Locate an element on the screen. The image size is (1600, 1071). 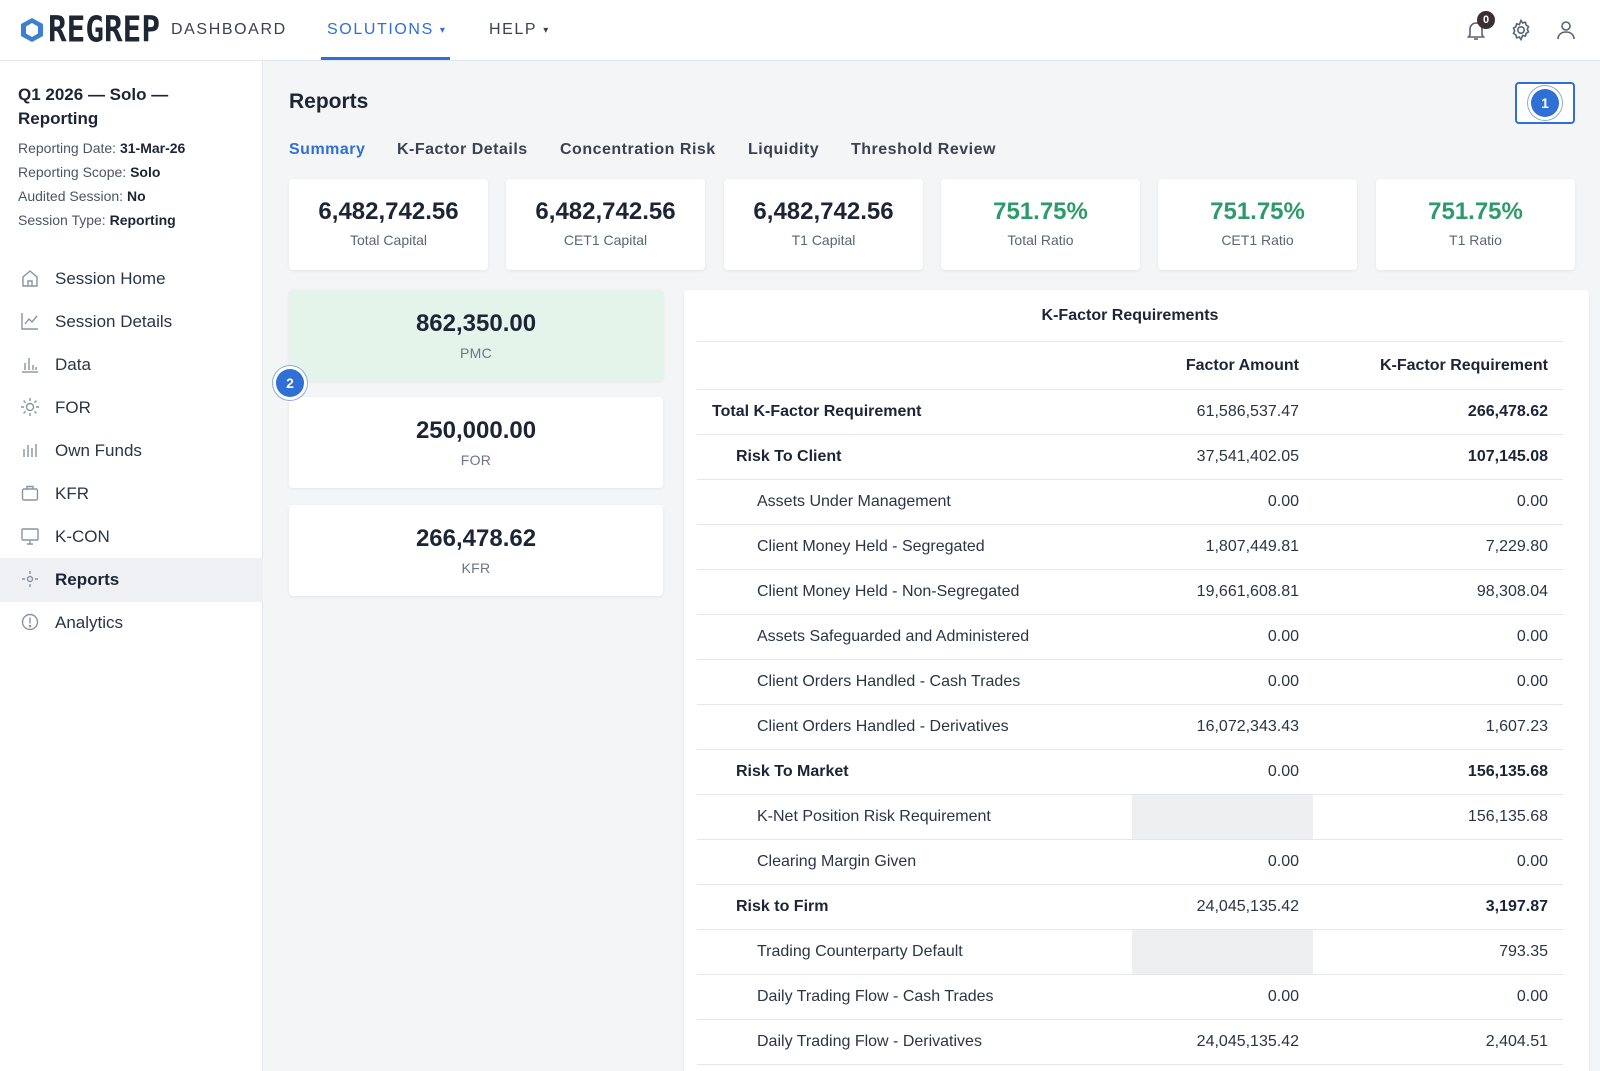
row-k-factor-requirement: 156,135.68 is located at coordinates (1507, 816).